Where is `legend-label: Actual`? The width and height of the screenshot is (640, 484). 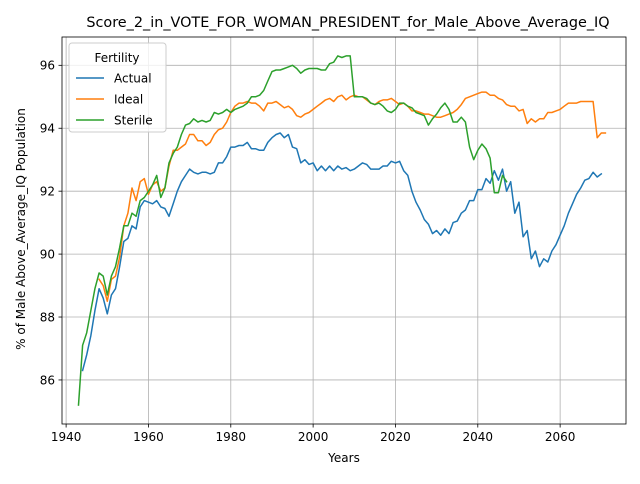 legend-label: Actual is located at coordinates (133, 78).